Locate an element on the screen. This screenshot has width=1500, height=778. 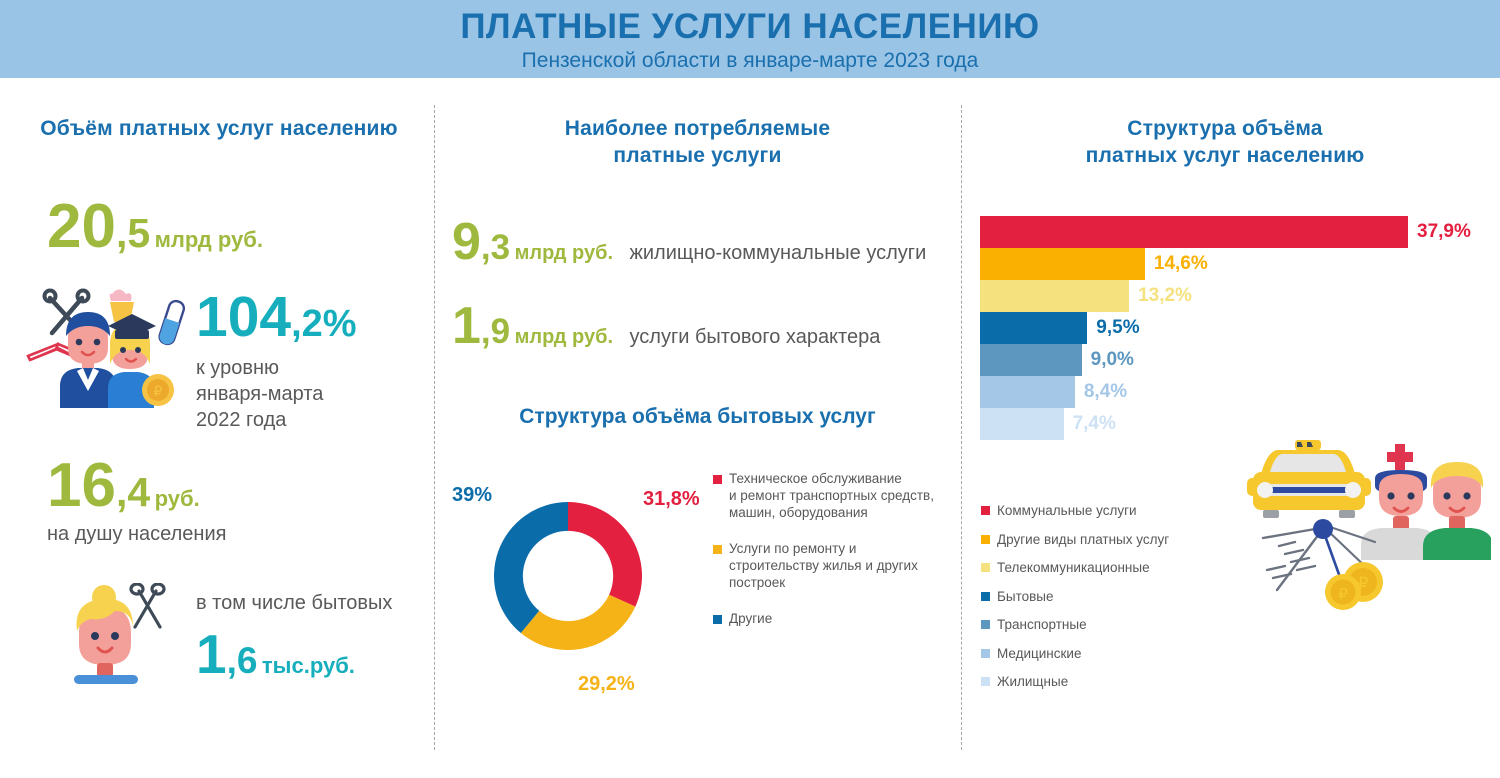
bar-legend-item: Жилищные is located at coordinates (1075, 681).